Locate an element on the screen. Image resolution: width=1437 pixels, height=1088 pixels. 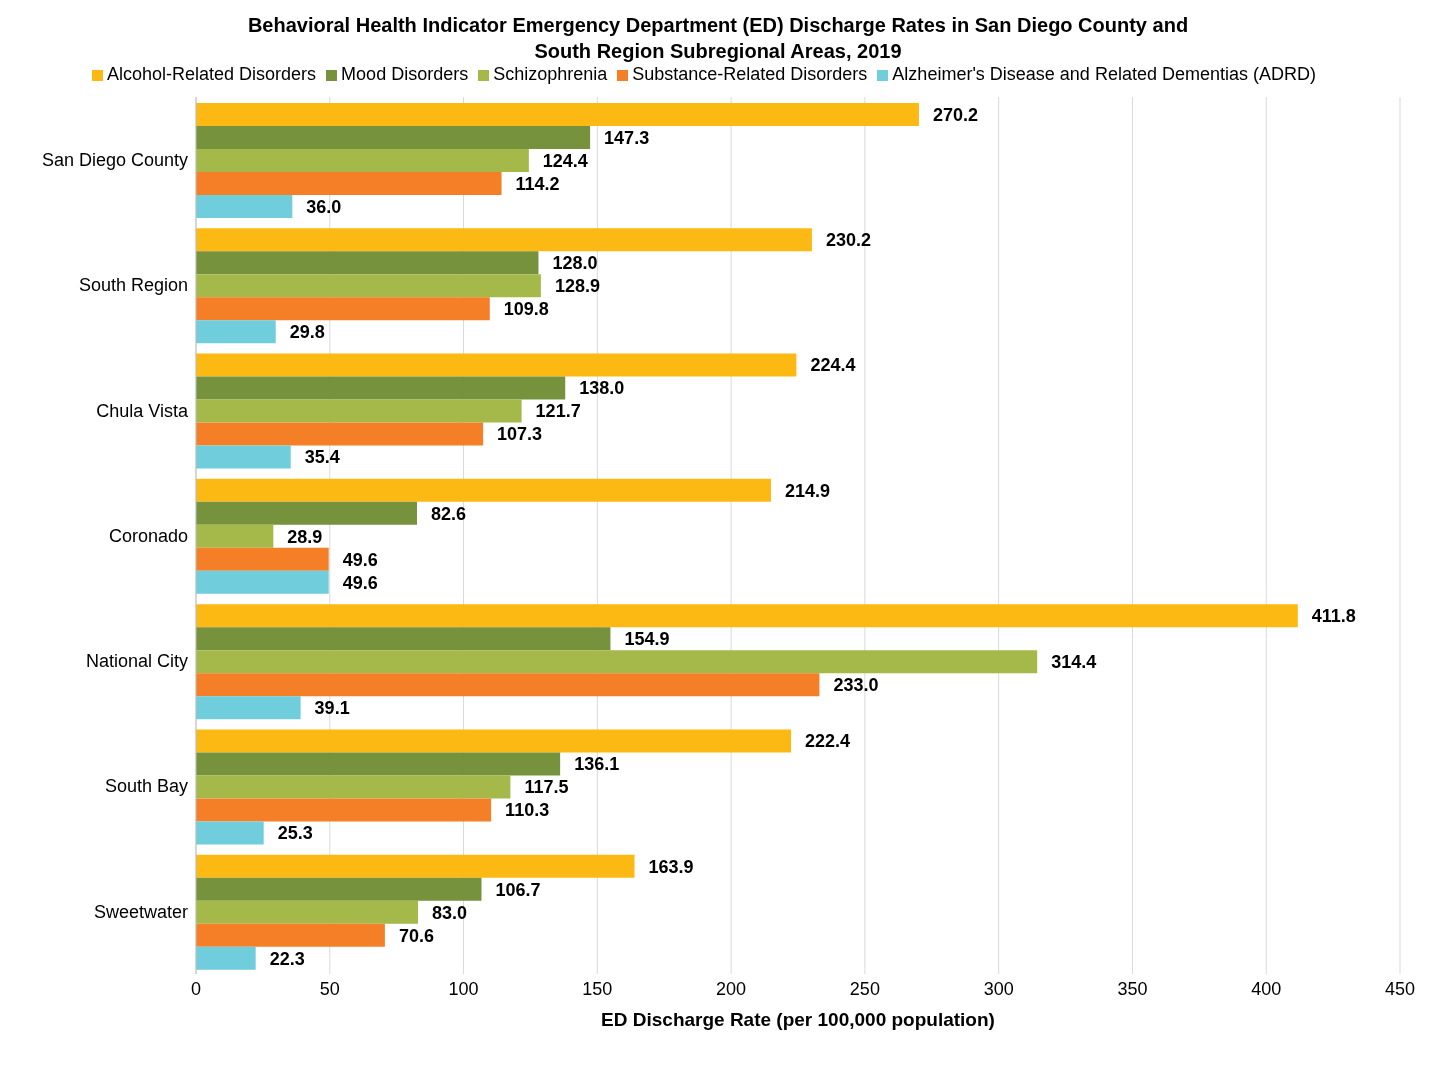
data-label: 25.3 is located at coordinates (295, 833).